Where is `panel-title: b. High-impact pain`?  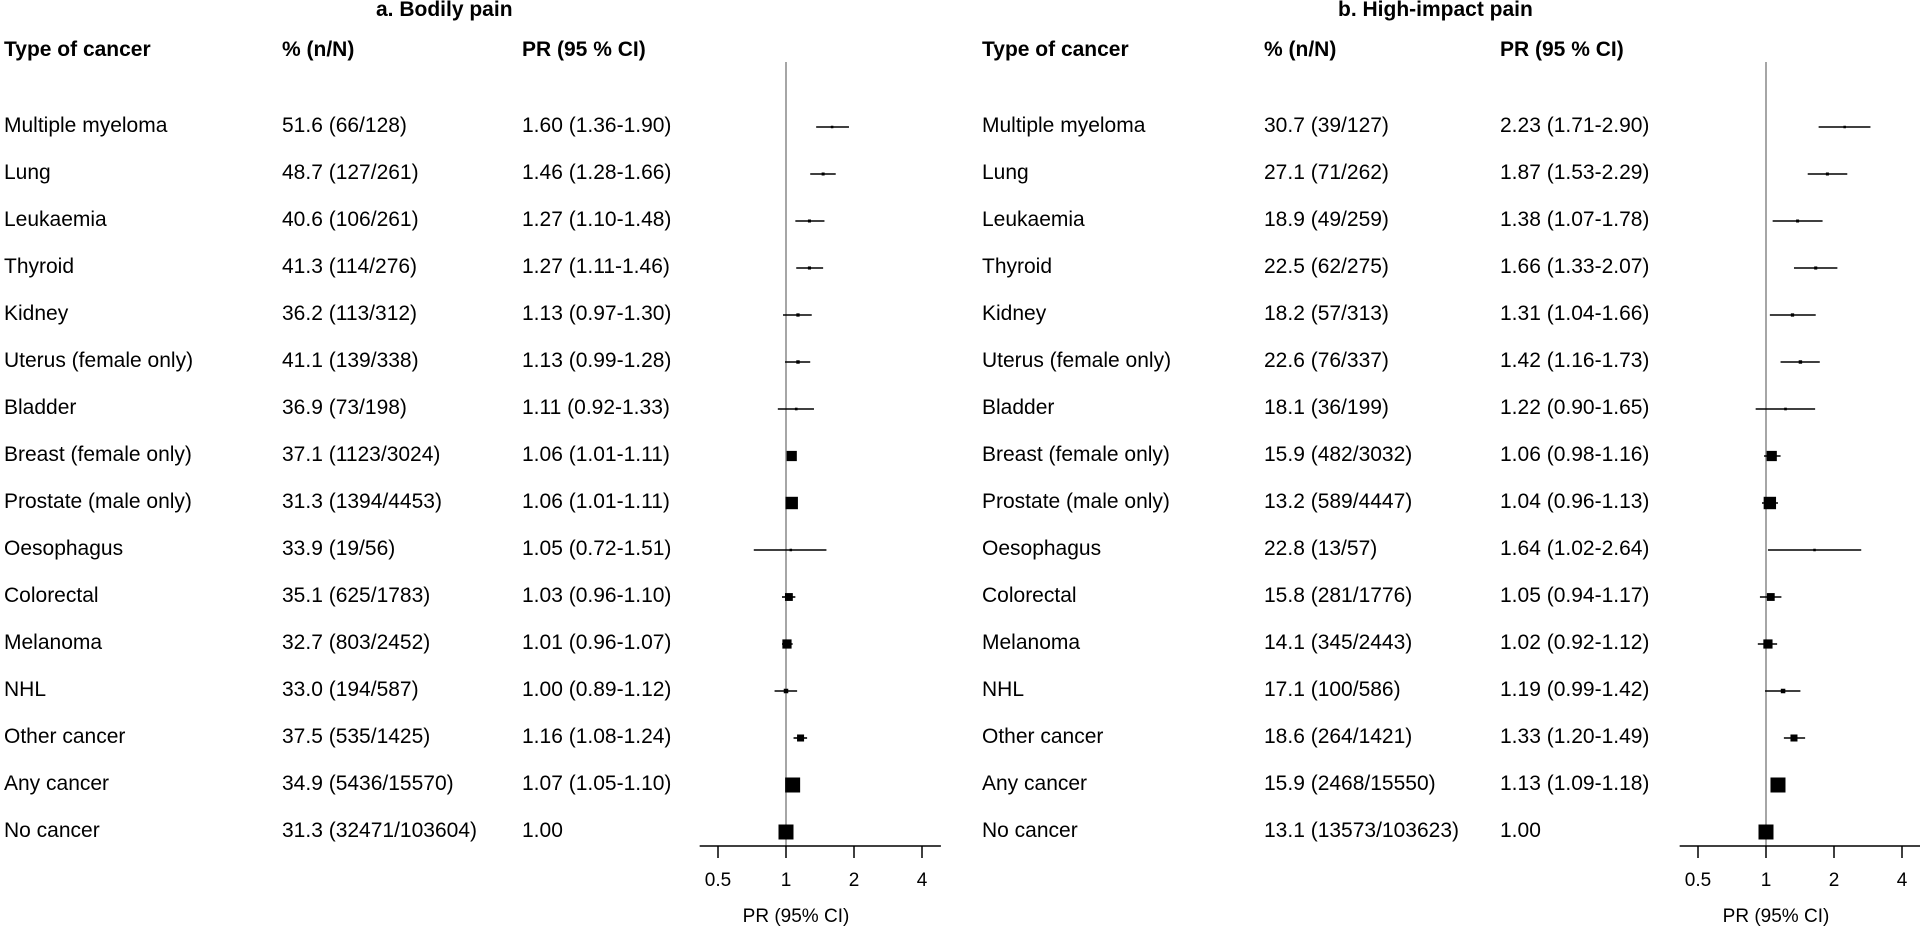
panel-title: b. High-impact pain is located at coordinates (1435, 10).